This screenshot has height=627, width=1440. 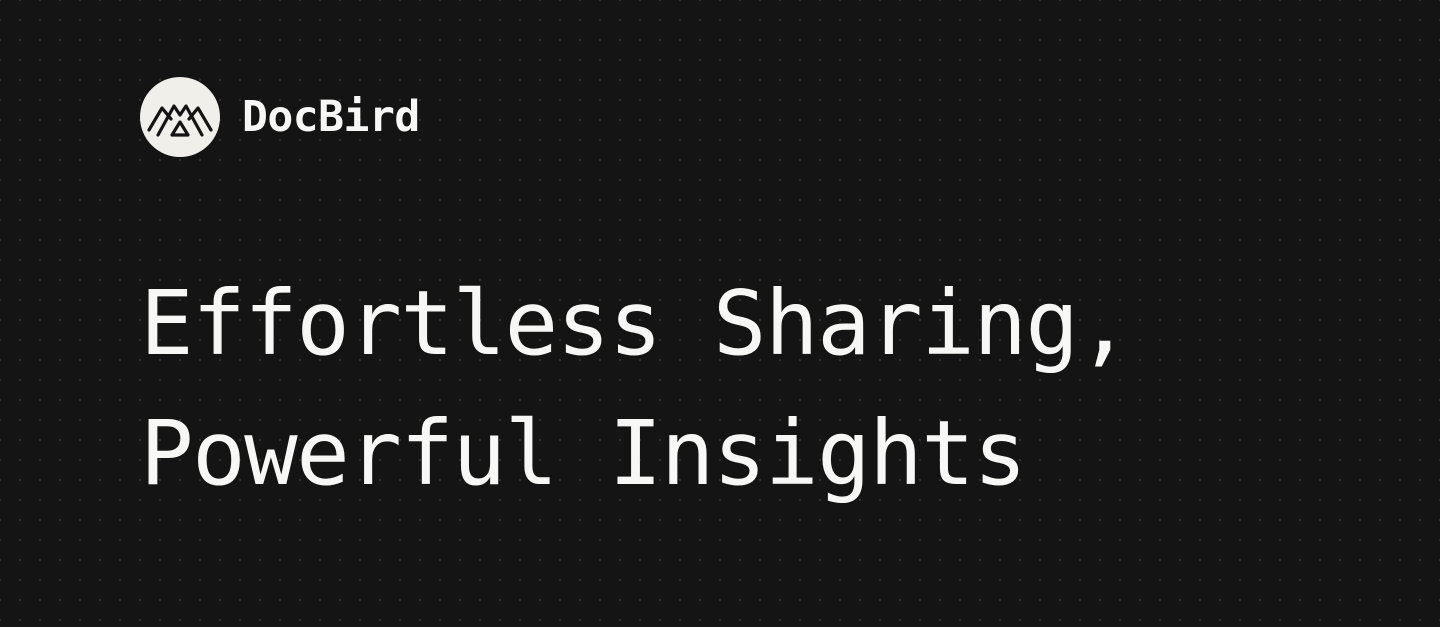 What do you see at coordinates (583, 453) in the screenshot?
I see `headline-line-2: Powerful Insights` at bounding box center [583, 453].